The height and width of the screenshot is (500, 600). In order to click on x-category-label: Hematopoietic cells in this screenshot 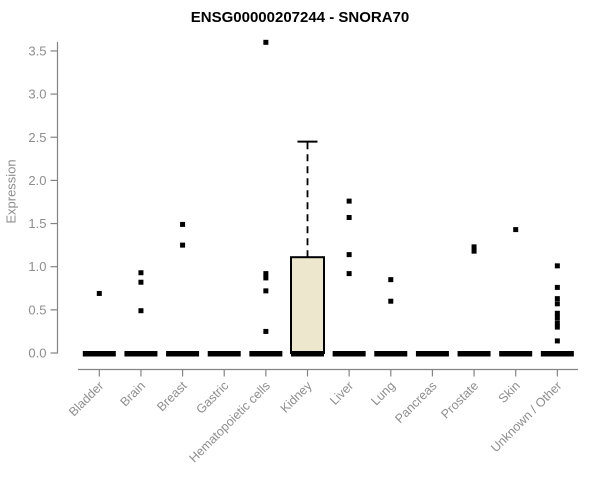, I will do `click(229, 422)`.